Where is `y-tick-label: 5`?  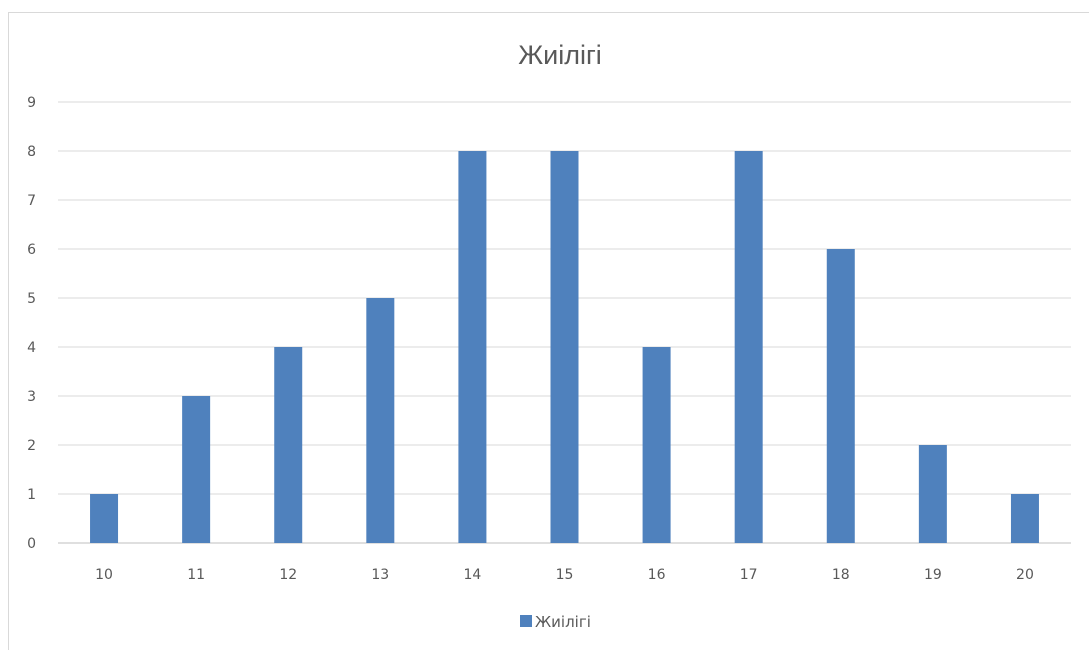
y-tick-label: 5 is located at coordinates (31, 299).